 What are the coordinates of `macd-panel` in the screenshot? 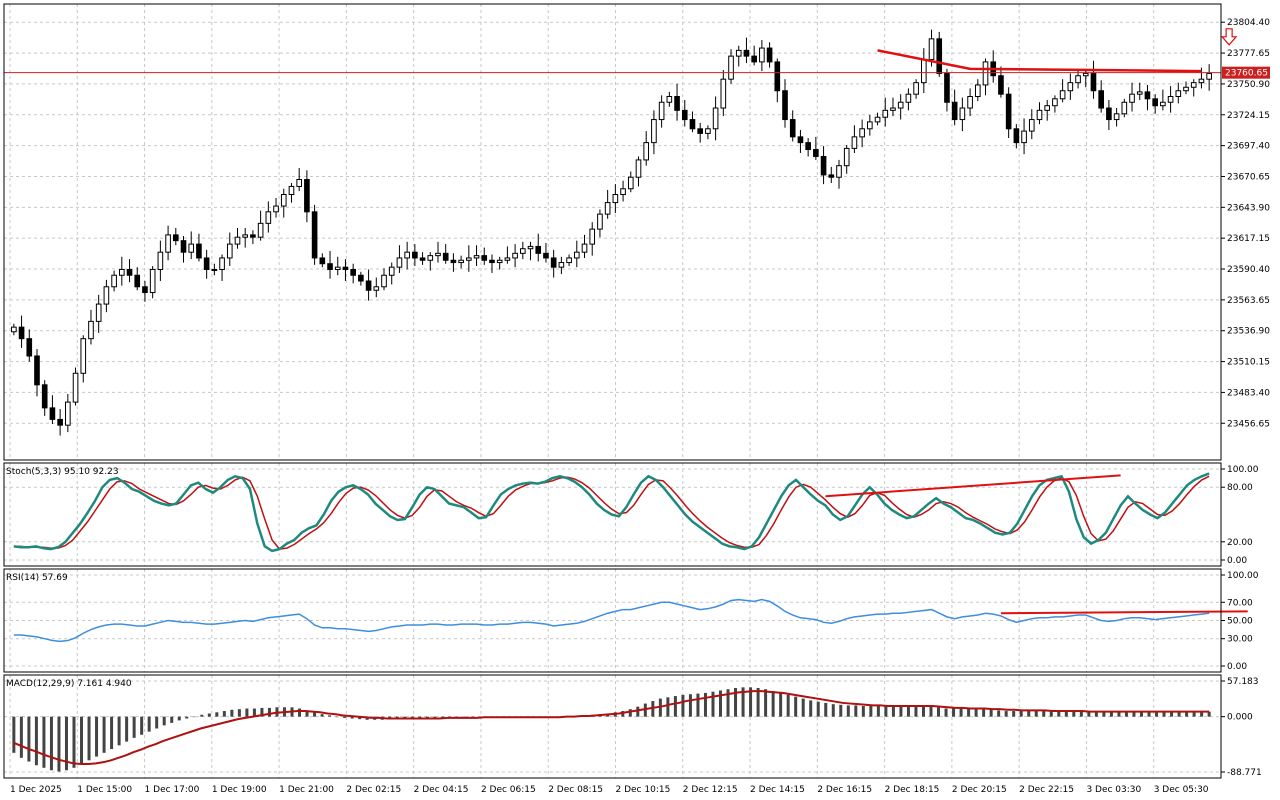 It's located at (611, 729).